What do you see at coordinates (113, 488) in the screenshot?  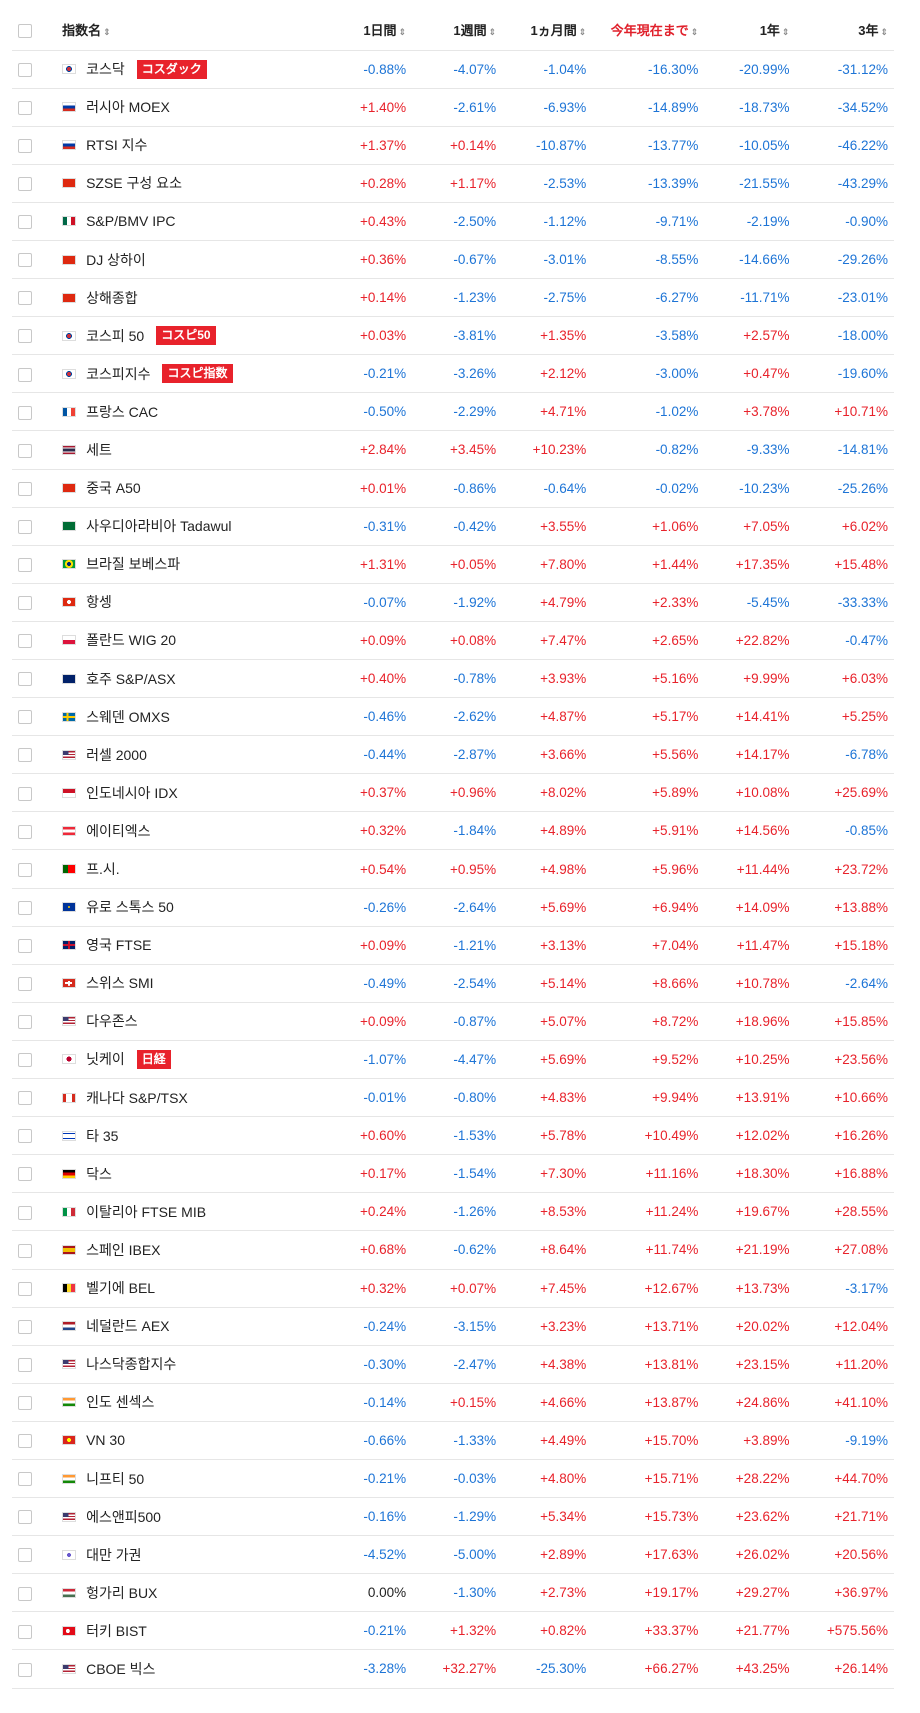 I see `index-name-link: 중국 A50` at bounding box center [113, 488].